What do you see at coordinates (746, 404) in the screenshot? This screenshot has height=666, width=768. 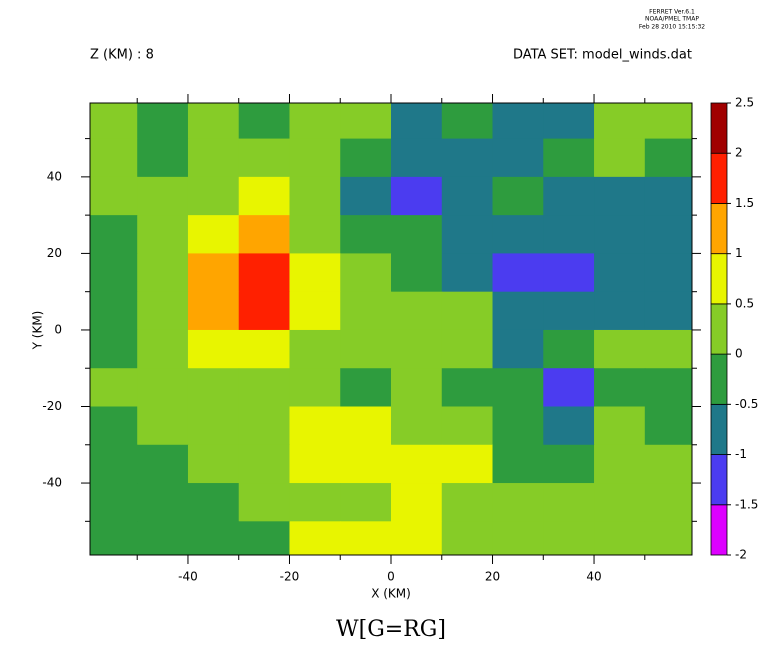 I see `colorbar-label: -0.5` at bounding box center [746, 404].